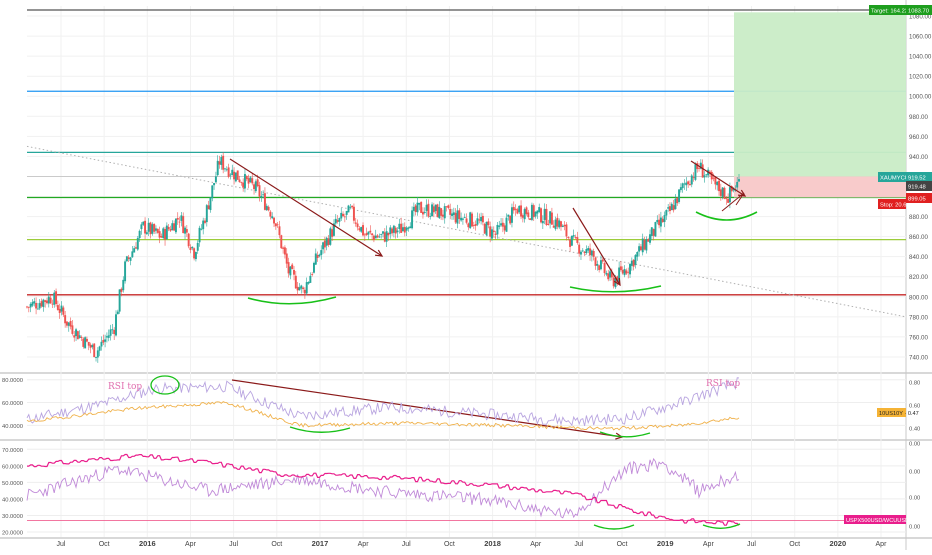 The width and height of the screenshot is (932, 555). What do you see at coordinates (726, 216) in the screenshot?
I see `support-curve` at bounding box center [726, 216].